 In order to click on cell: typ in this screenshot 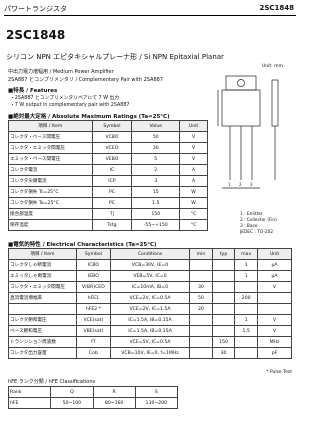, I will do `click(223, 254)`.